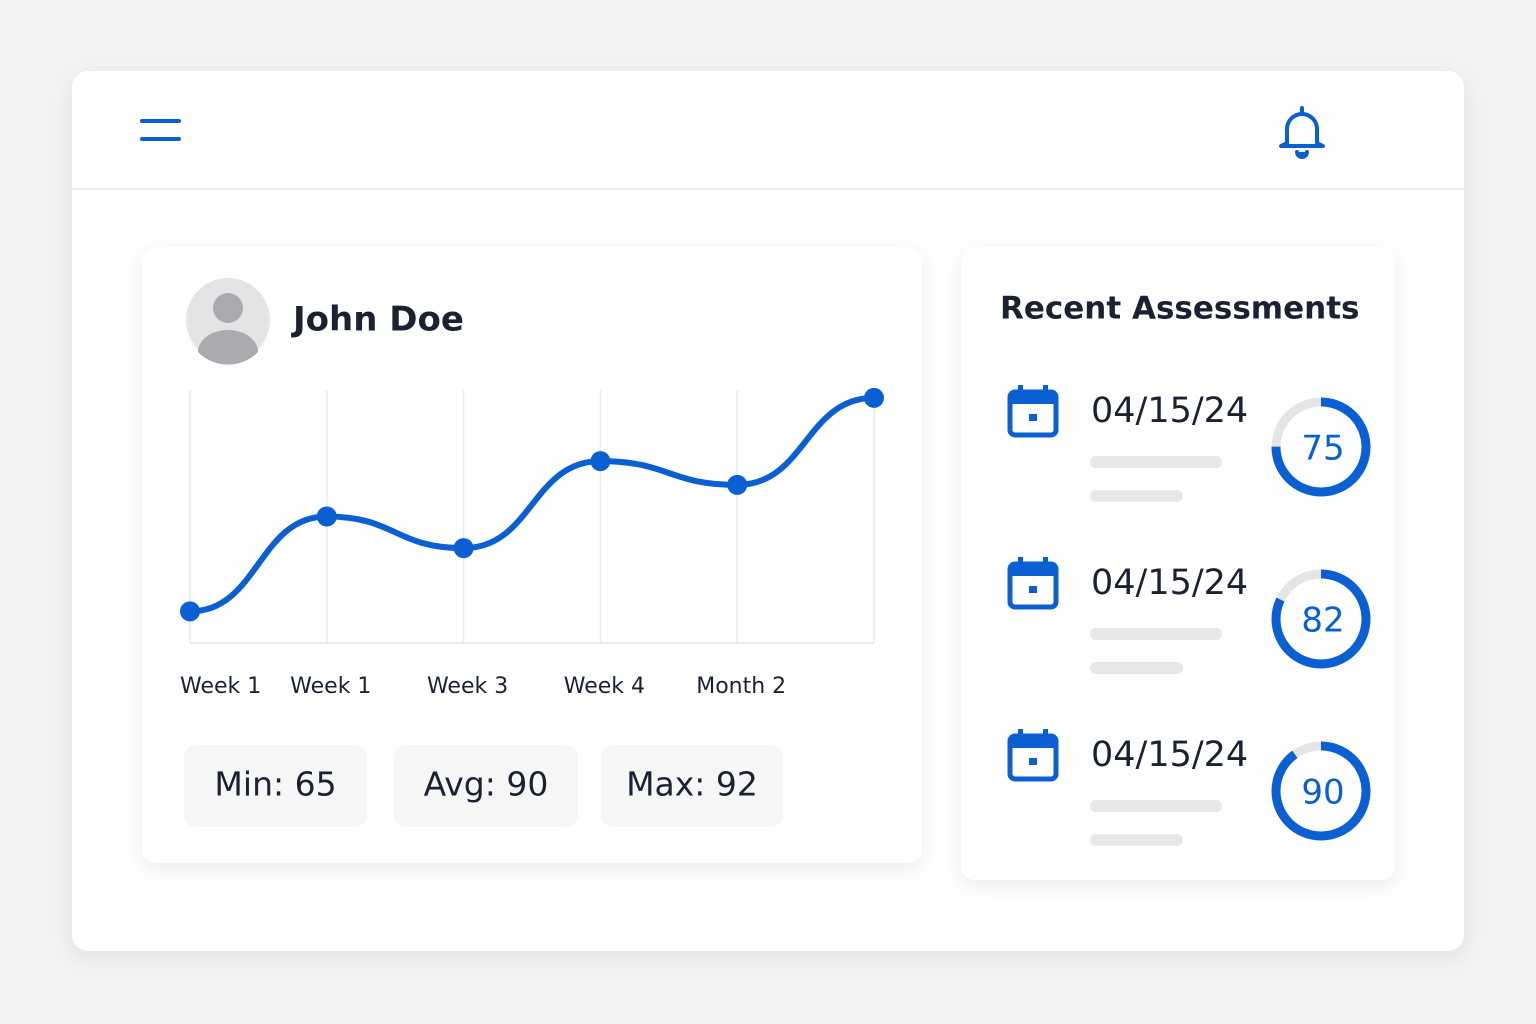 The height and width of the screenshot is (1024, 1536). I want to click on stat-label: Avg: 90, so click(486, 784).